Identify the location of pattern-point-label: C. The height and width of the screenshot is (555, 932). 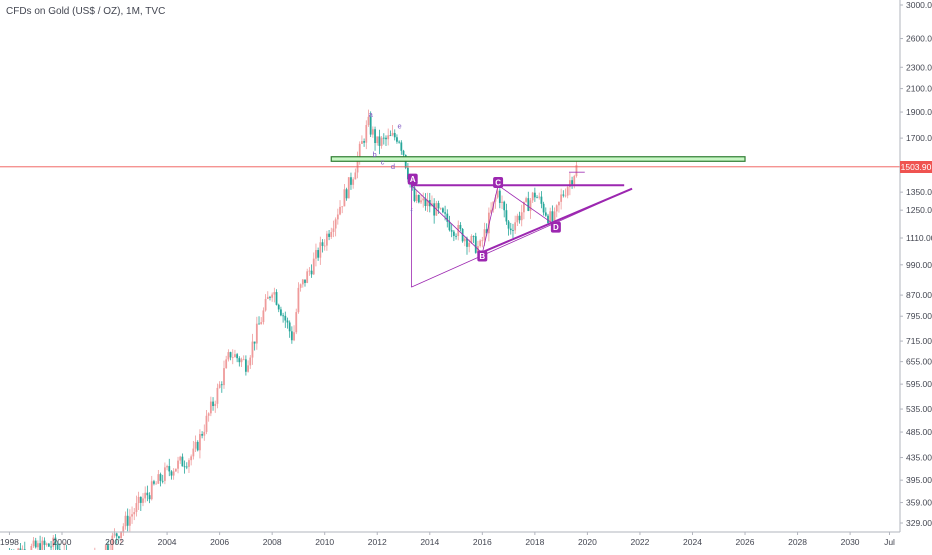
(498, 182).